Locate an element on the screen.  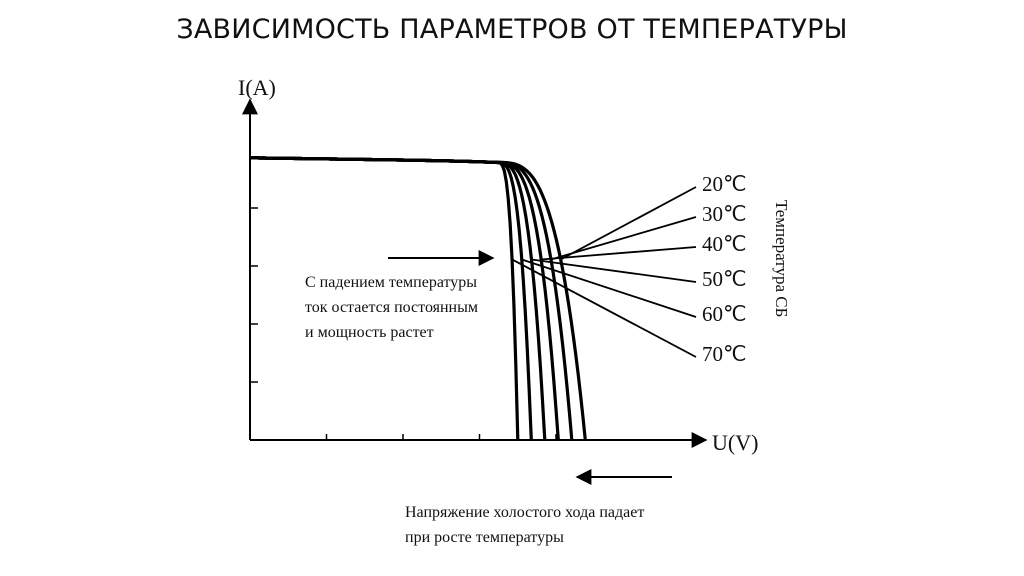
series-label: 60℃ is located at coordinates (724, 314).